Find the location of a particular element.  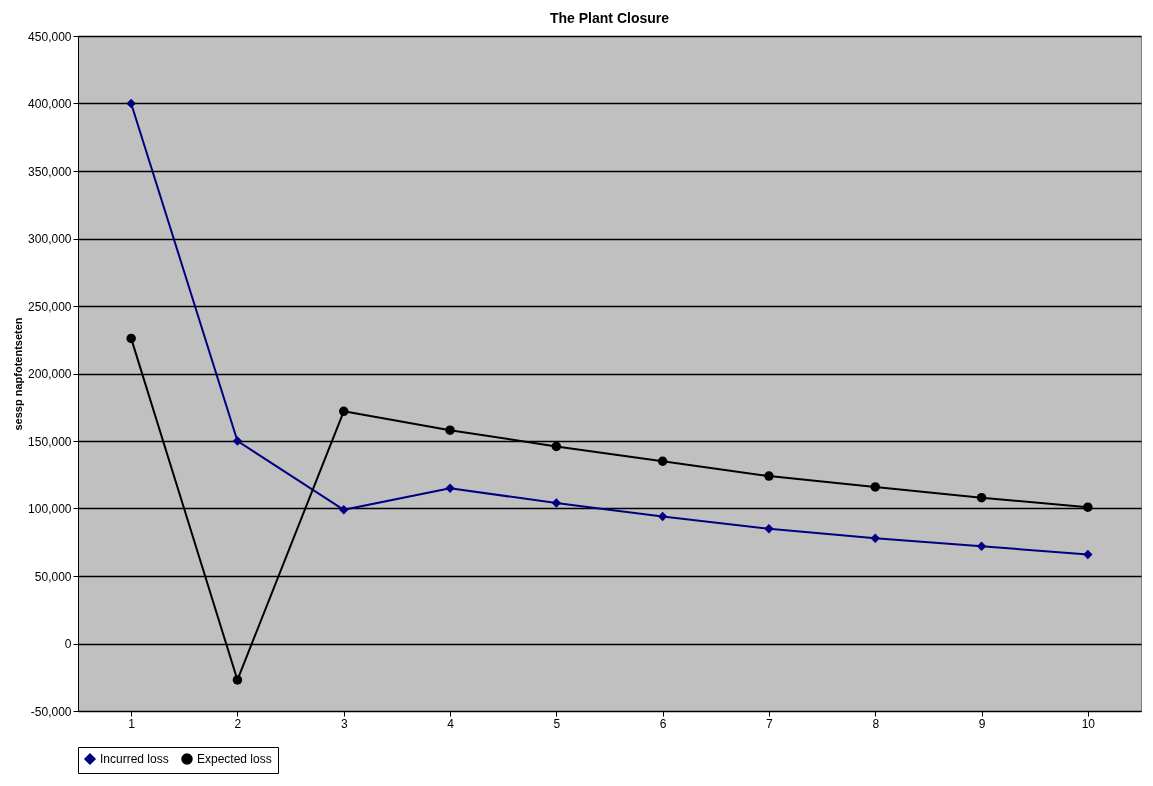

y-tick-label: 100,000 is located at coordinates (50, 509).